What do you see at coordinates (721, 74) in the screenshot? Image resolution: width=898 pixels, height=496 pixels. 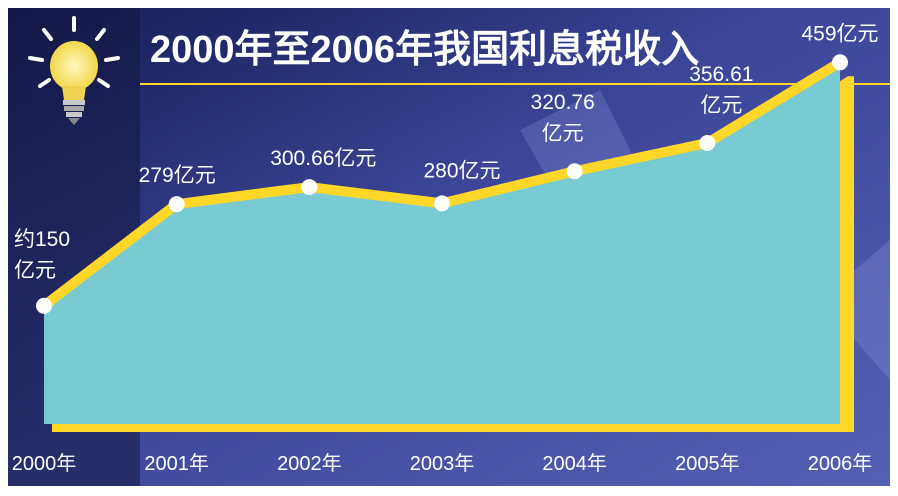 I see `data-label: 356.61` at bounding box center [721, 74].